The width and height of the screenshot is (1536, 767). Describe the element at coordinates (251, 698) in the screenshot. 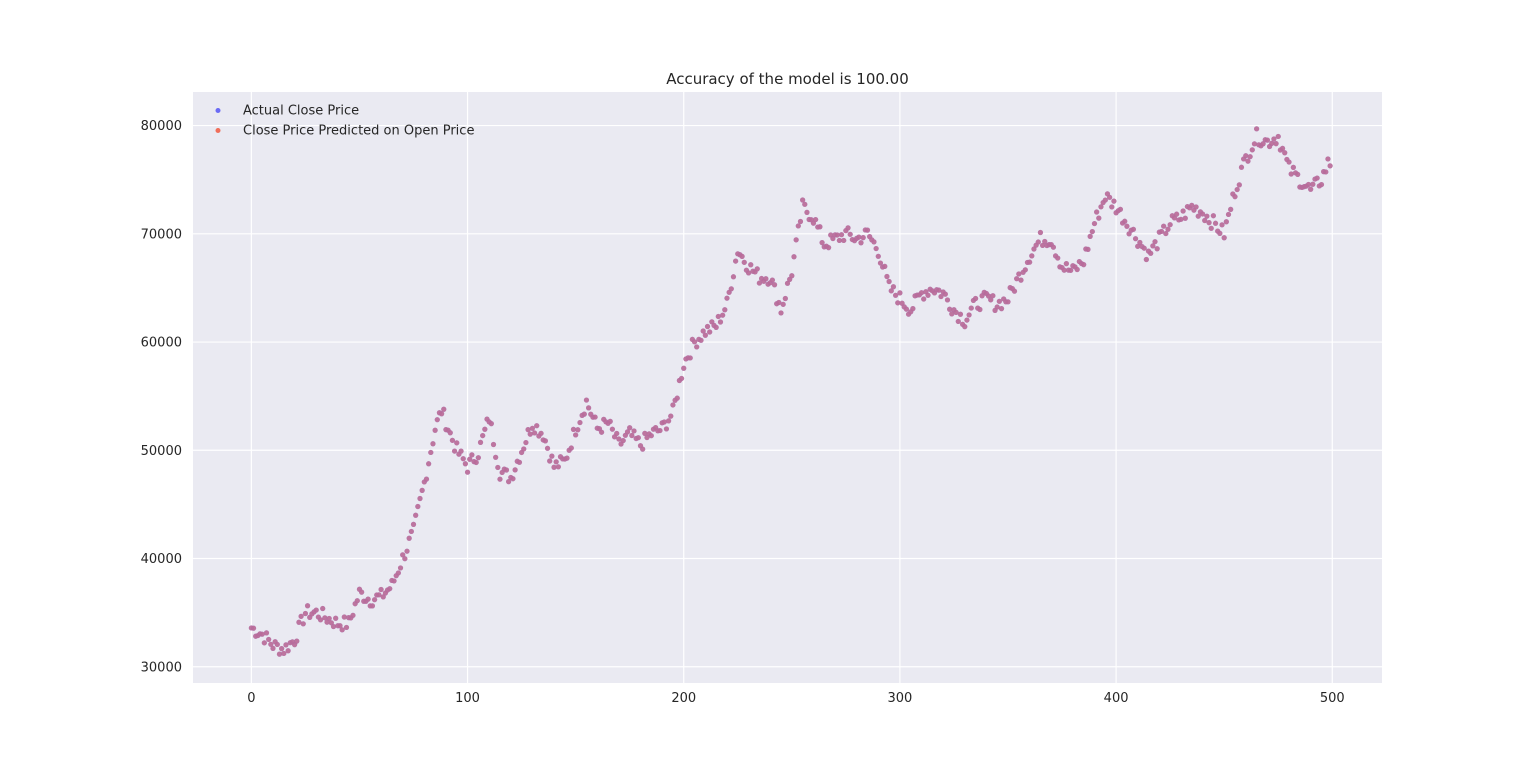

I see `x-tick-label: 0` at that location.